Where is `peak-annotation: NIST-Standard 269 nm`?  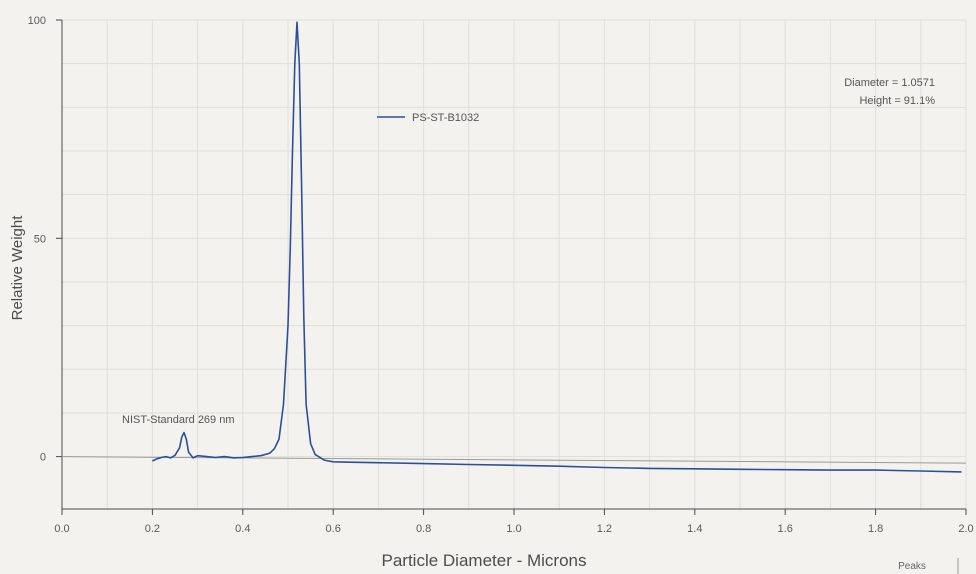 peak-annotation: NIST-Standard 269 nm is located at coordinates (178, 420).